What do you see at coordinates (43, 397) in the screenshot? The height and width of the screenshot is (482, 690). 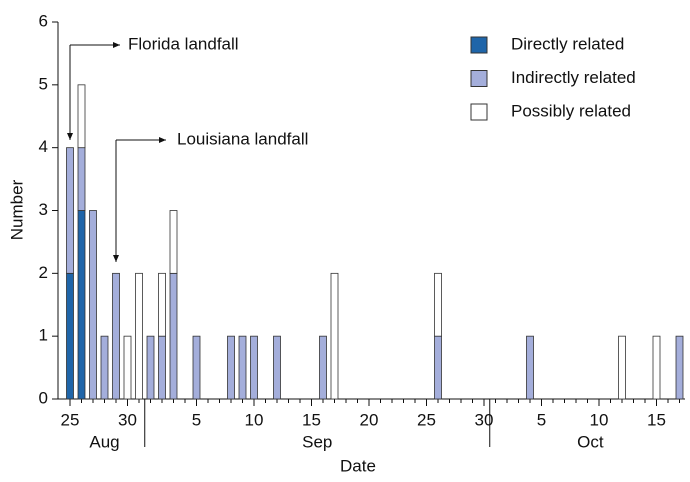 I see `y-tick-label: 0` at bounding box center [43, 397].